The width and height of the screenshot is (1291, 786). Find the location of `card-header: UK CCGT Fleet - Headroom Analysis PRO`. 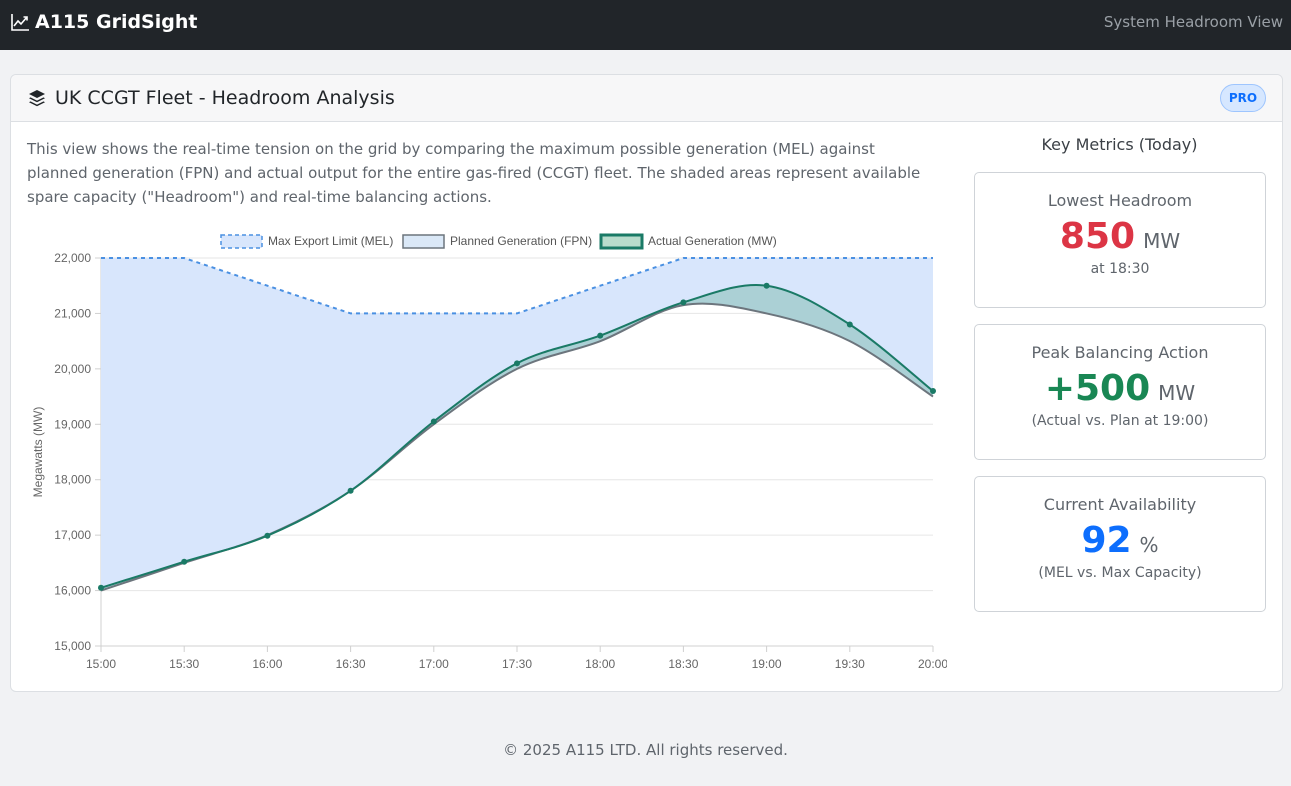

card-header: UK CCGT Fleet - Headroom Analysis PRO is located at coordinates (646, 98).